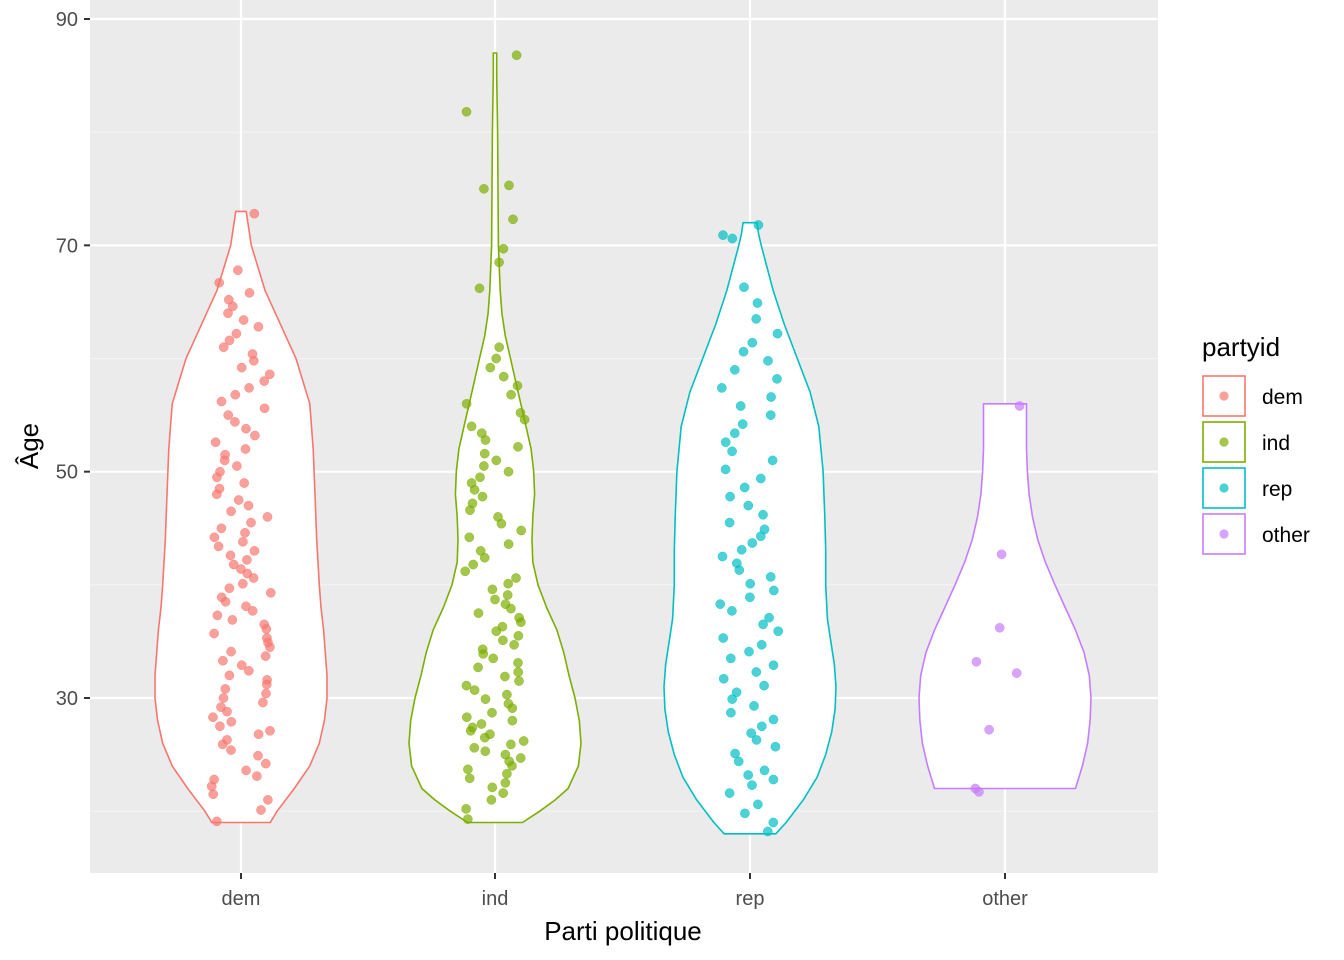 Image resolution: width=1344 pixels, height=960 pixels. What do you see at coordinates (1286, 535) in the screenshot?
I see `legend-label-other: other` at bounding box center [1286, 535].